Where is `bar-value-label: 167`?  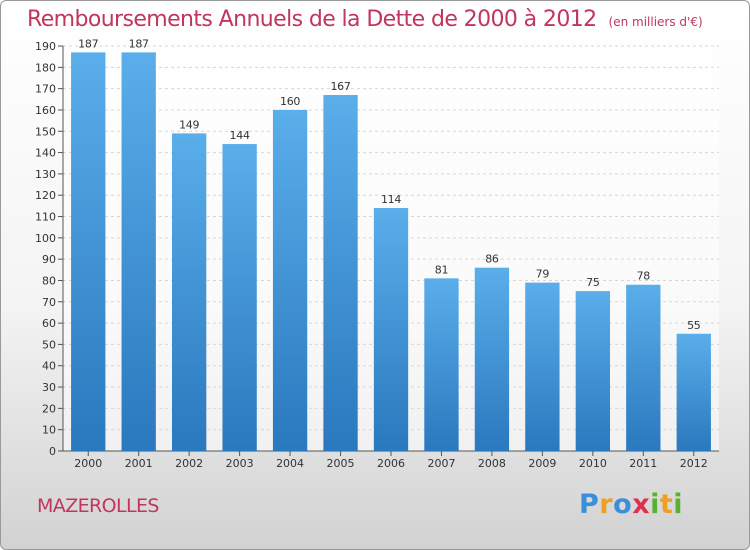 bar-value-label: 167 is located at coordinates (340, 86).